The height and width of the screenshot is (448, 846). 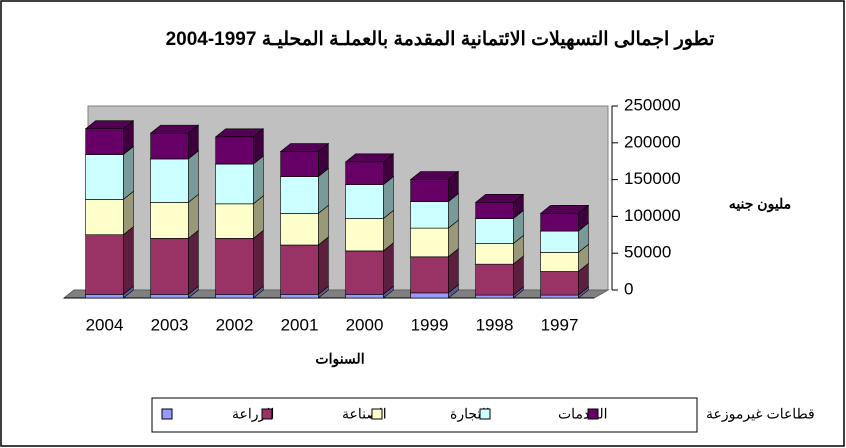 I want to click on legend-label: الخدمات, so click(x=583, y=414).